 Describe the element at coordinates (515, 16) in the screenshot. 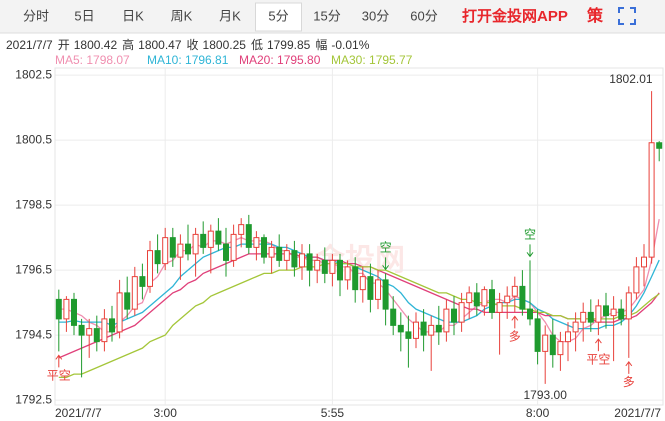

I see `open-app-link: 打开金投网APP` at that location.